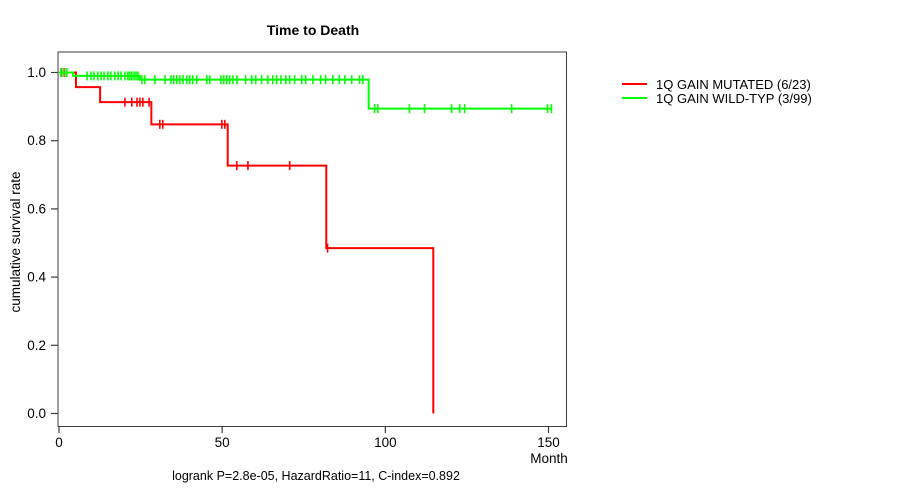 The height and width of the screenshot is (500, 900). Describe the element at coordinates (734, 98) in the screenshot. I see `legend-label: 1Q GAIN WILD-TYP (3/99)` at that location.